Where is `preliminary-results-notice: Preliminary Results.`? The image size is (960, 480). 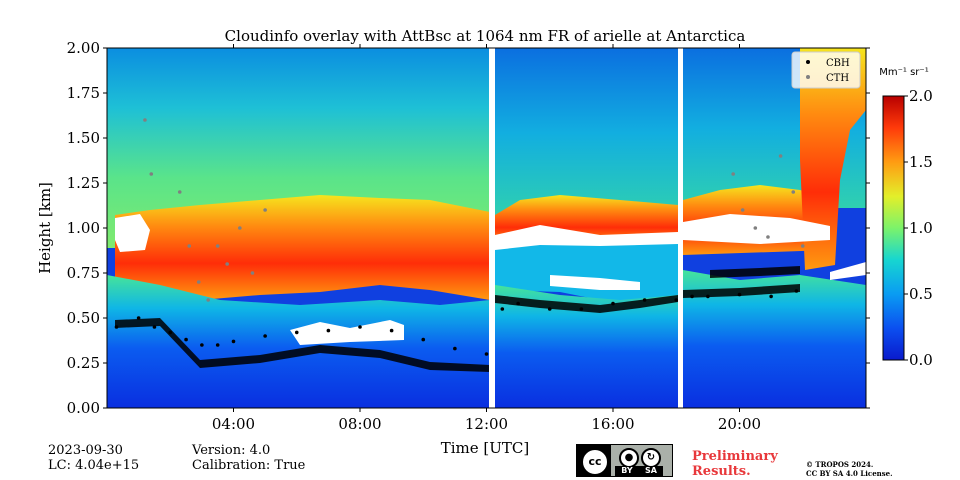 preliminary-results-notice: Preliminary Results. is located at coordinates (735, 464).